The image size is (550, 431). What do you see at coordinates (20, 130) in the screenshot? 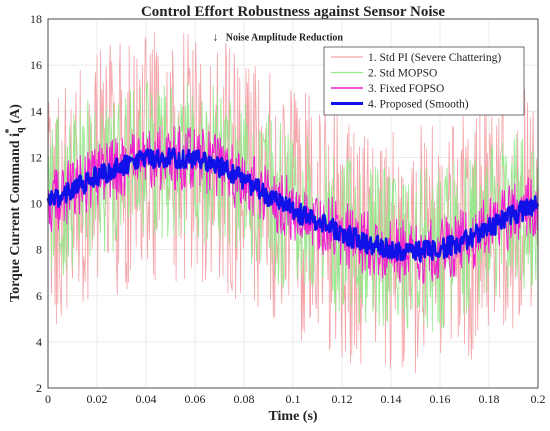
I see `y-axis-label-subscript: q` at bounding box center [20, 130].